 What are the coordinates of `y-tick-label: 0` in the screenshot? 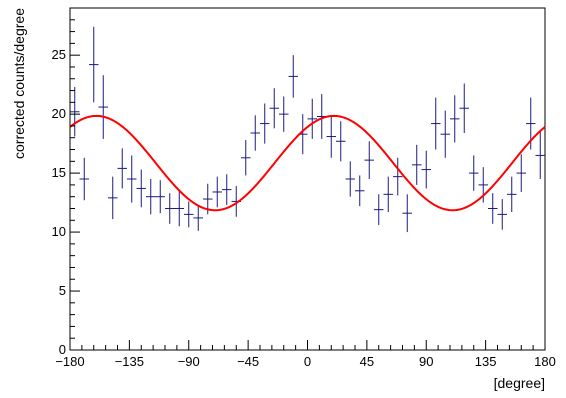 It's located at (62, 349).